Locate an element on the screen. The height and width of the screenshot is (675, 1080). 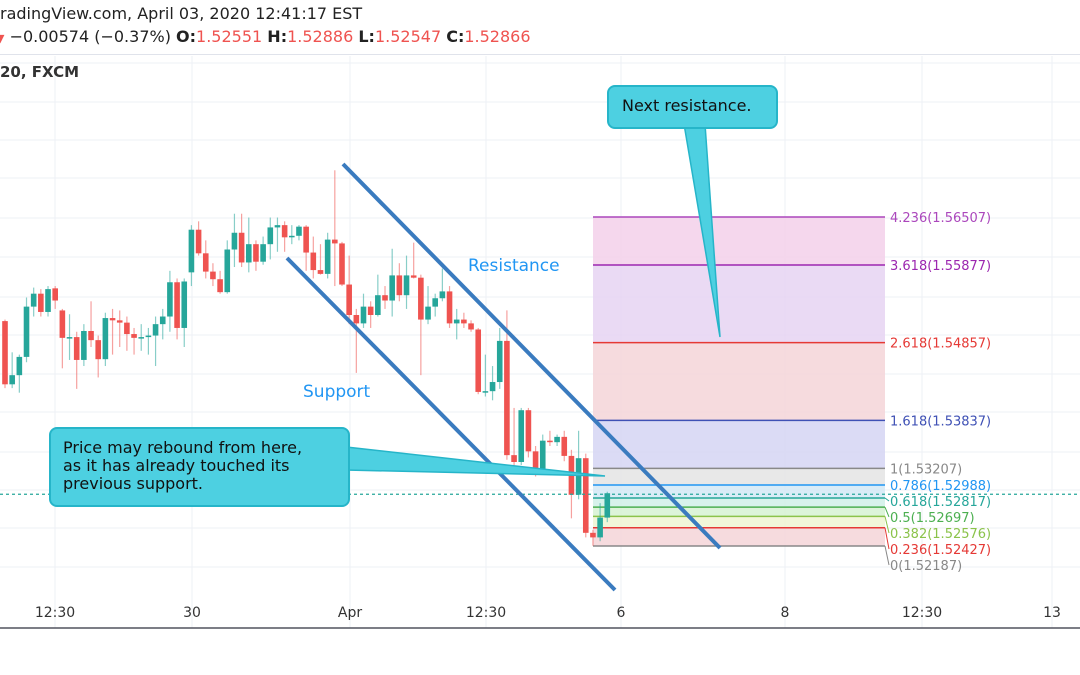
time-tick-label: 6 is located at coordinates (621, 613).